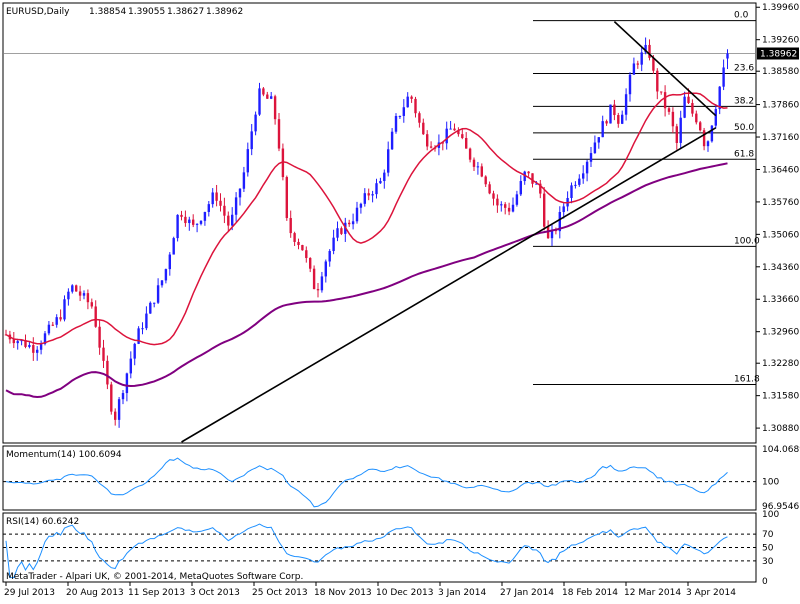 Image resolution: width=800 pixels, height=604 pixels. What do you see at coordinates (747, 241) in the screenshot?
I see `fib-level-label: 100.0` at bounding box center [747, 241].